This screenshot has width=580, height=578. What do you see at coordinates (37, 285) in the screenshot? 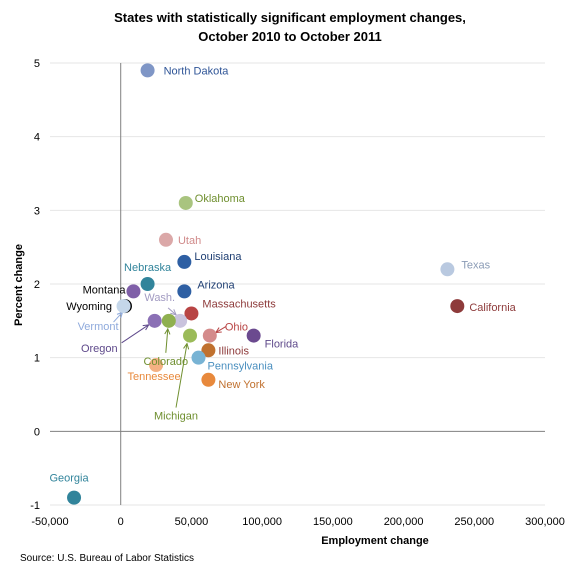
I see `y-tick-label: 2` at bounding box center [37, 285].